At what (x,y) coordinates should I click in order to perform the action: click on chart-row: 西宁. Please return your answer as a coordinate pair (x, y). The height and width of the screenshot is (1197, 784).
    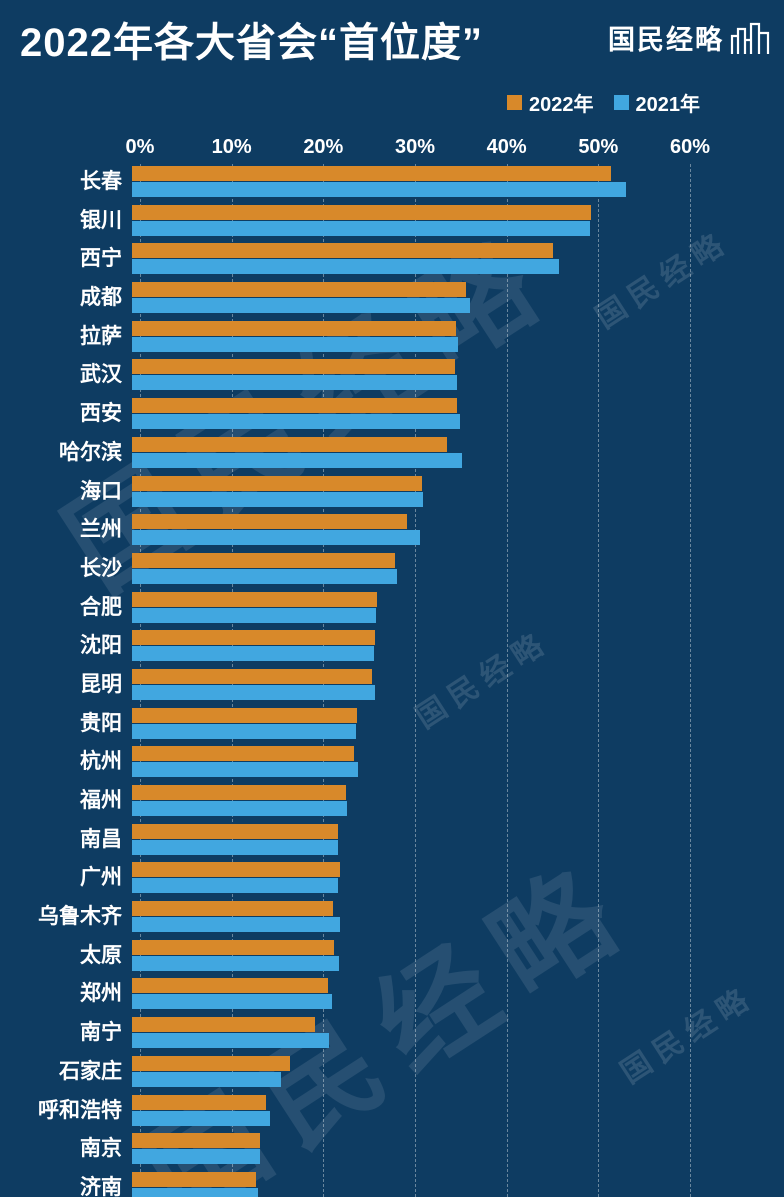
    Looking at the image, I should click on (392, 259).